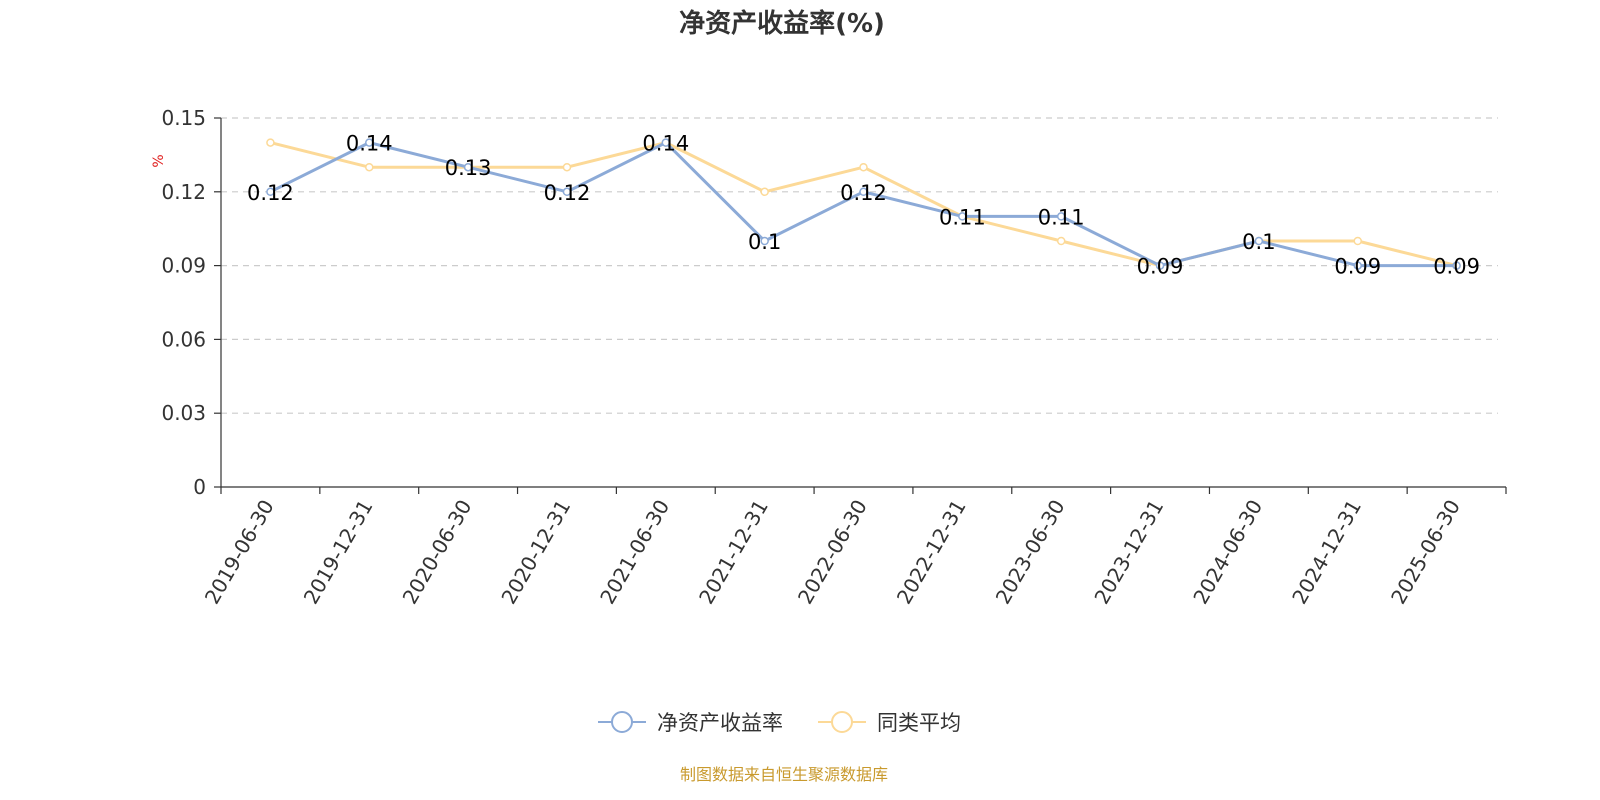  I want to click on legend-label: 净资产收益率, so click(720, 723).